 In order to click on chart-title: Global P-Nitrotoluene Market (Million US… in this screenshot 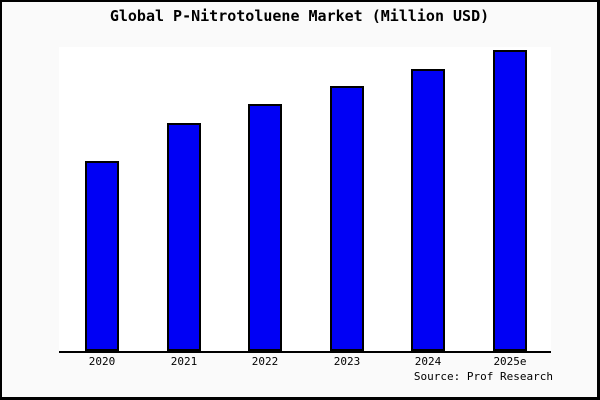, I will do `click(299, 16)`.